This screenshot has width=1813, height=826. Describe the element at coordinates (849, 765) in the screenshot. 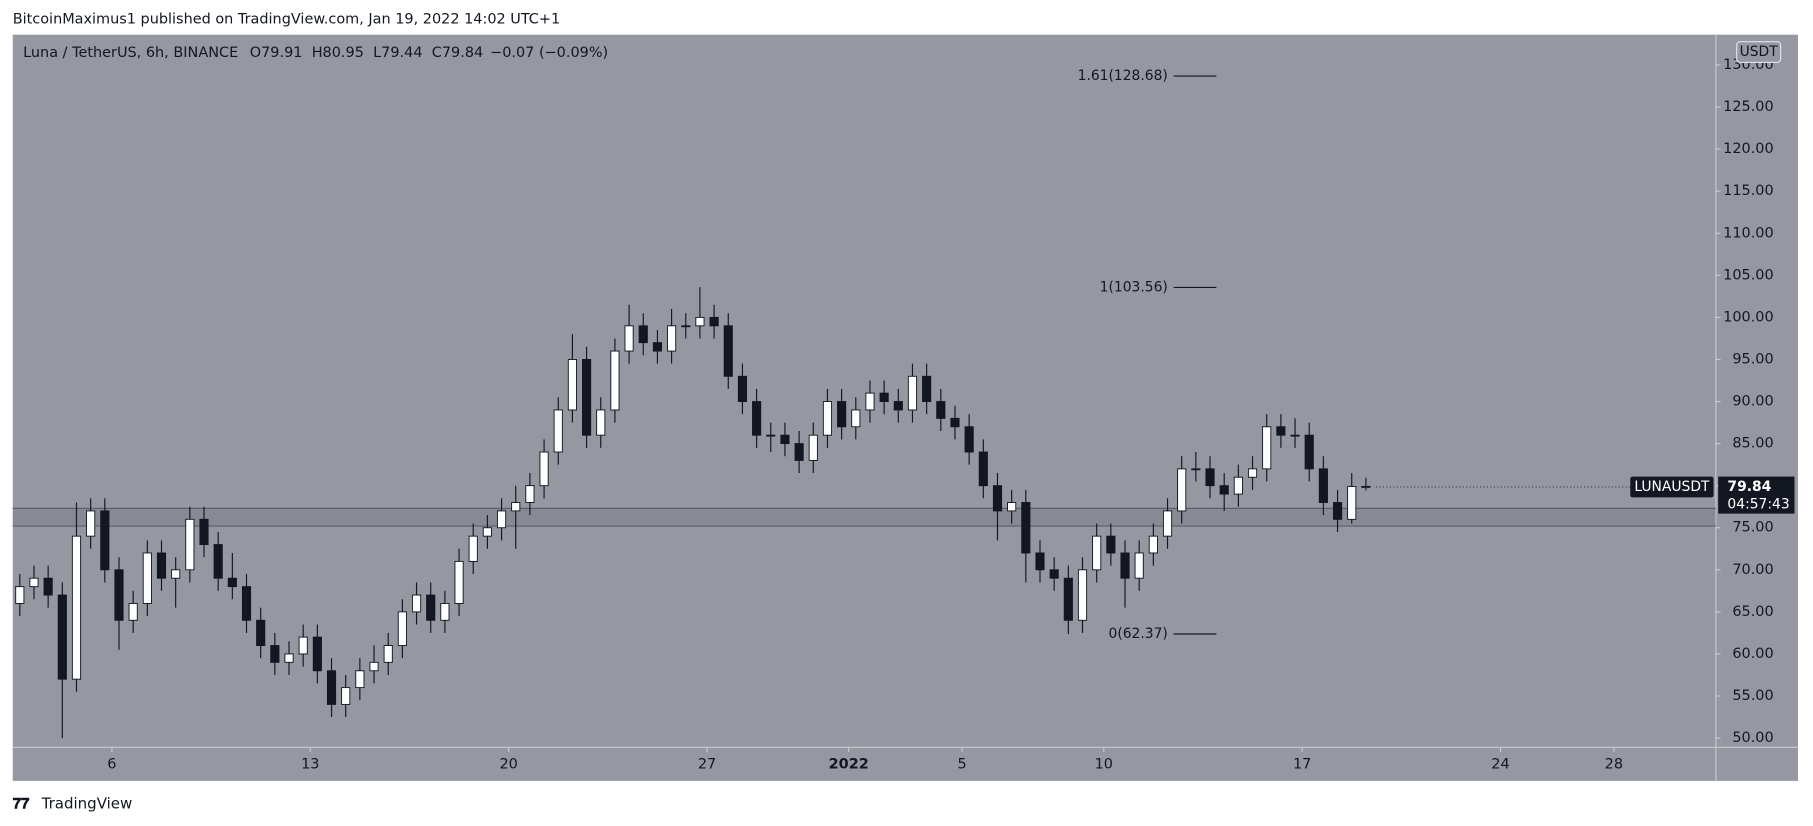

I see `x-tick-label: 2022` at that location.